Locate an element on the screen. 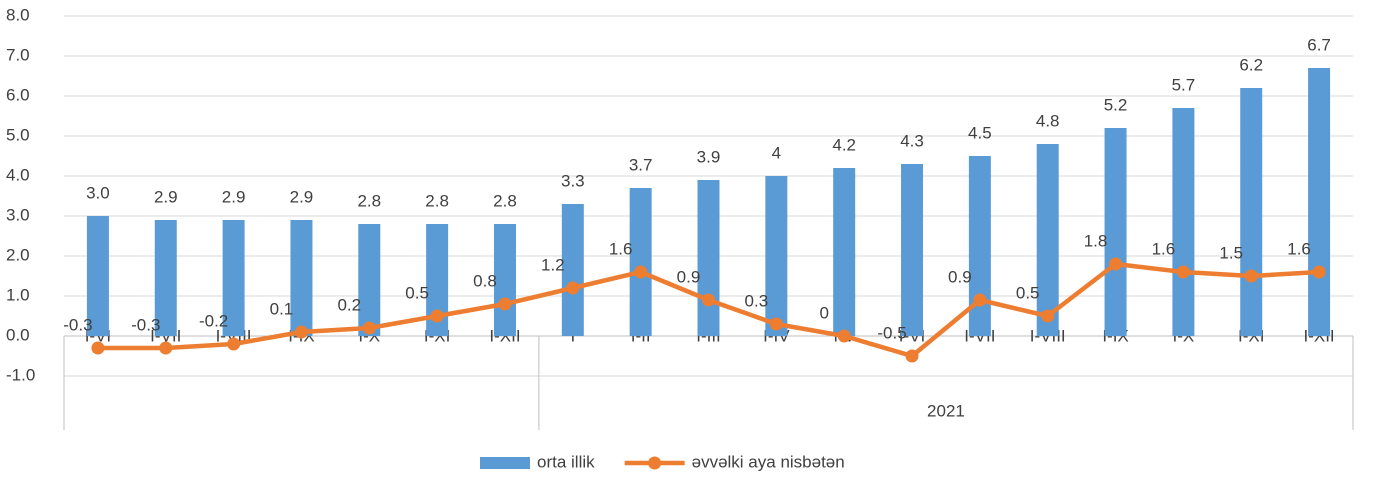 This screenshot has height=481, width=1388. line-value-label: 1.2 is located at coordinates (553, 264).